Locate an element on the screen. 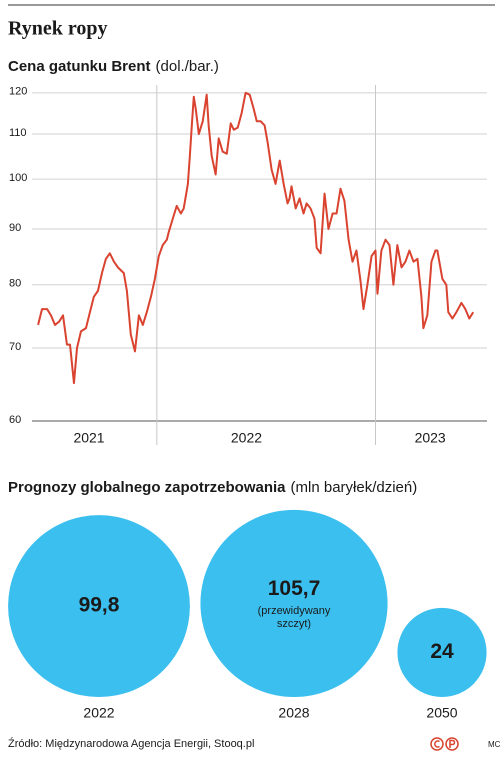  y-tick-label: 90 is located at coordinates (15, 228).